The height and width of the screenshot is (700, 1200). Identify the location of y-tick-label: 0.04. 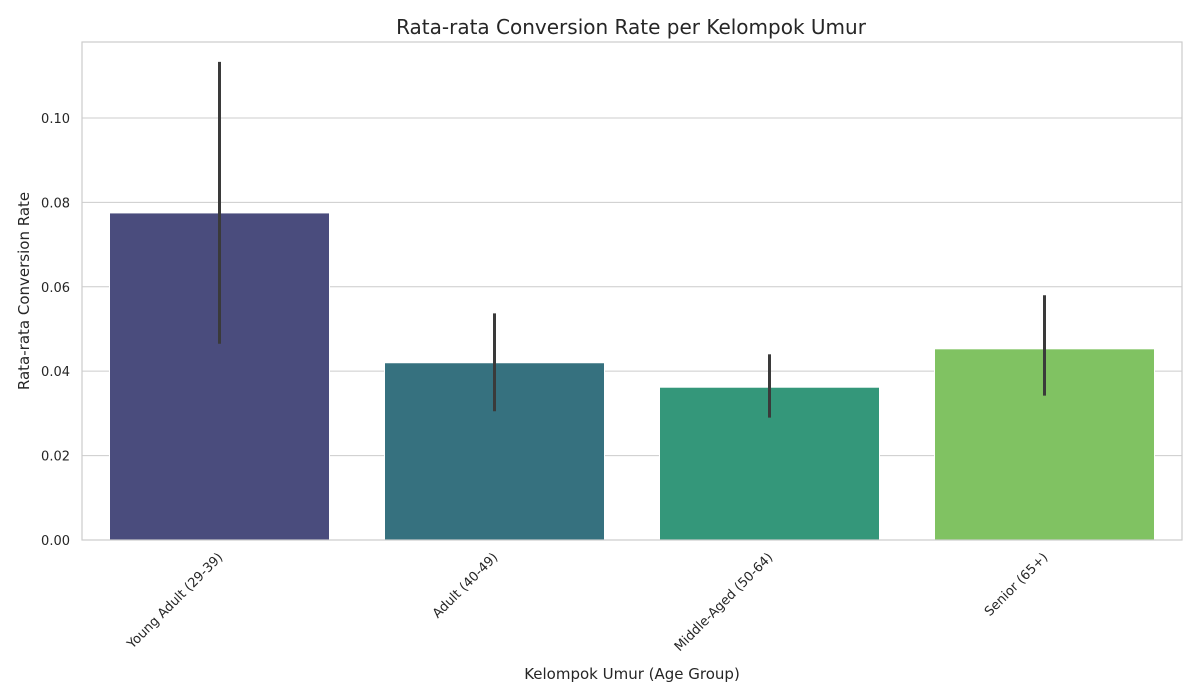
(55, 372).